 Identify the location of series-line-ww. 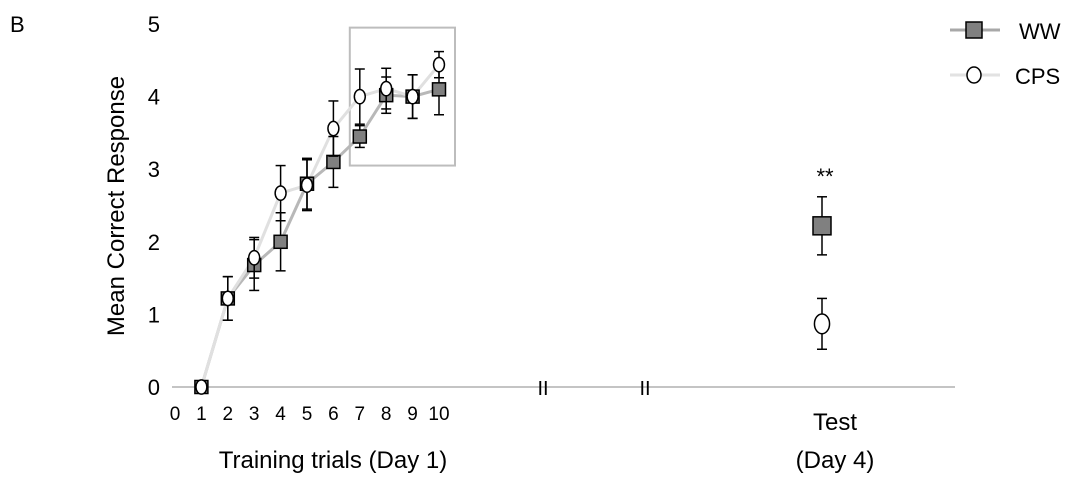
(319, 237).